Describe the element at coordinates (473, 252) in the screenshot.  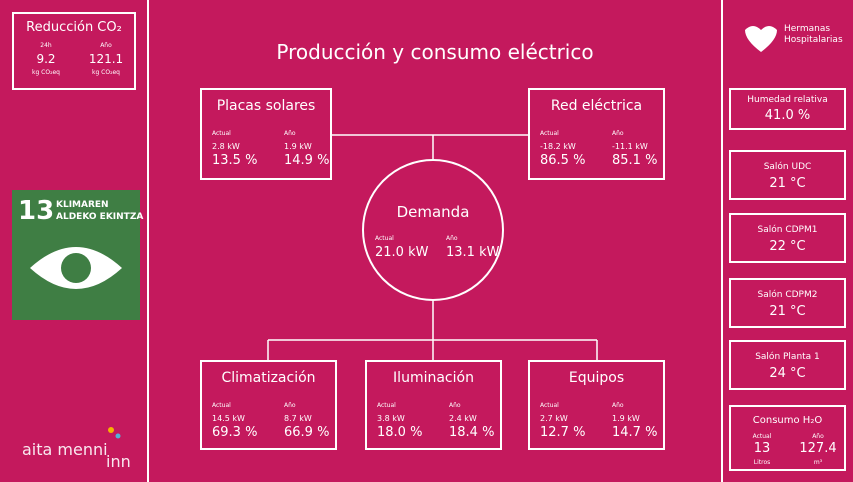
I see `node-kw: 13.1 kW` at that location.